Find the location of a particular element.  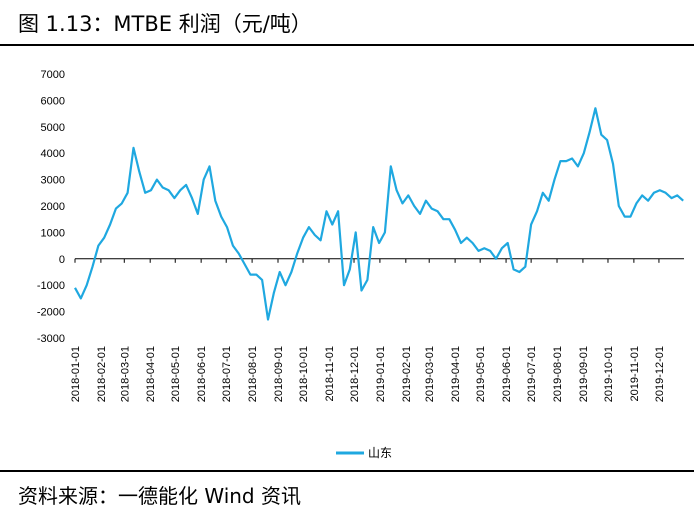

y-tick-label: 6000 is located at coordinates (53, 101).